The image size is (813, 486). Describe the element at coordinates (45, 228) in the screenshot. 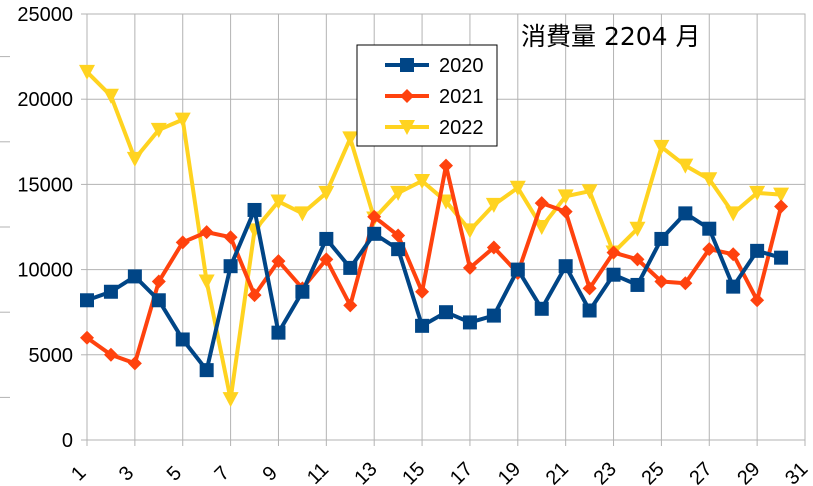

I see `y-tick-labels: 0 5000 10000 15000 20000 25000` at that location.